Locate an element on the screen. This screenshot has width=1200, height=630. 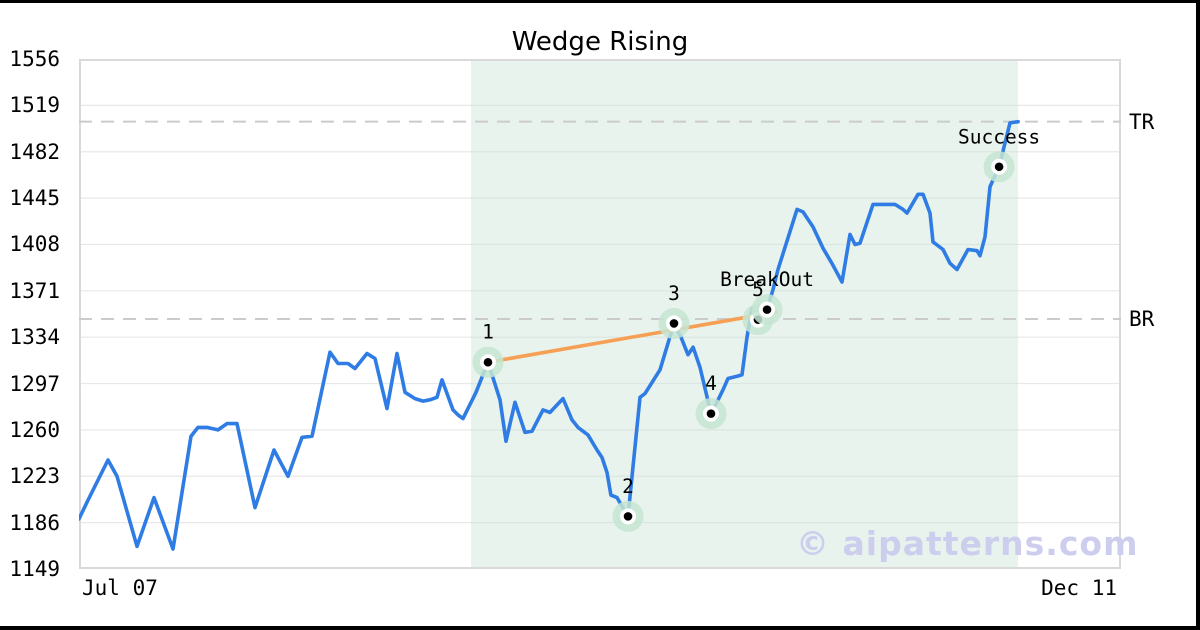
marker-dot-breakout is located at coordinates (767, 309).